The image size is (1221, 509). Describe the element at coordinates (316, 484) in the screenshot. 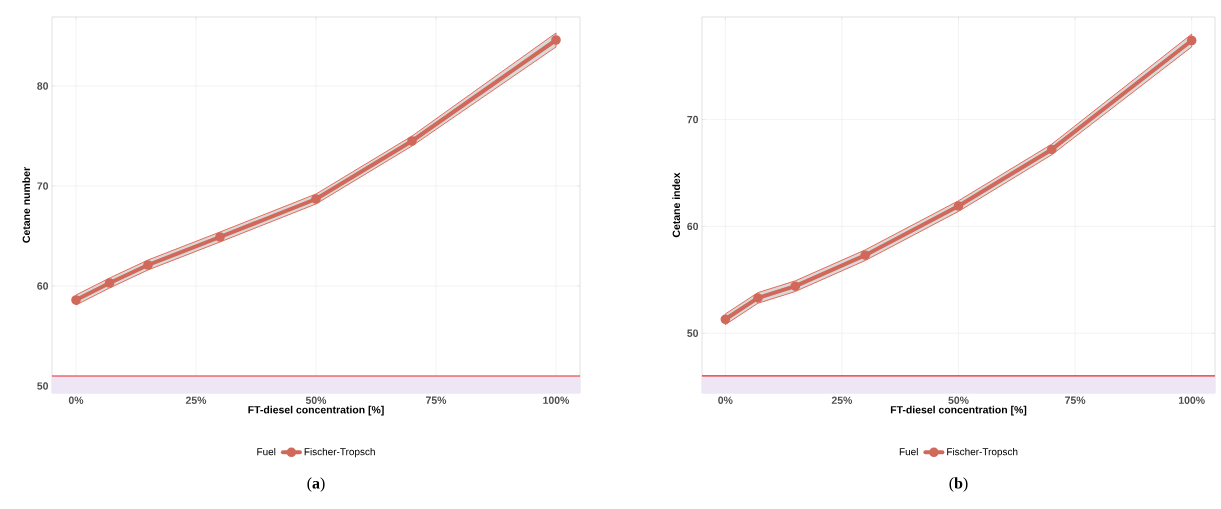

I see `text: (a)` at that location.